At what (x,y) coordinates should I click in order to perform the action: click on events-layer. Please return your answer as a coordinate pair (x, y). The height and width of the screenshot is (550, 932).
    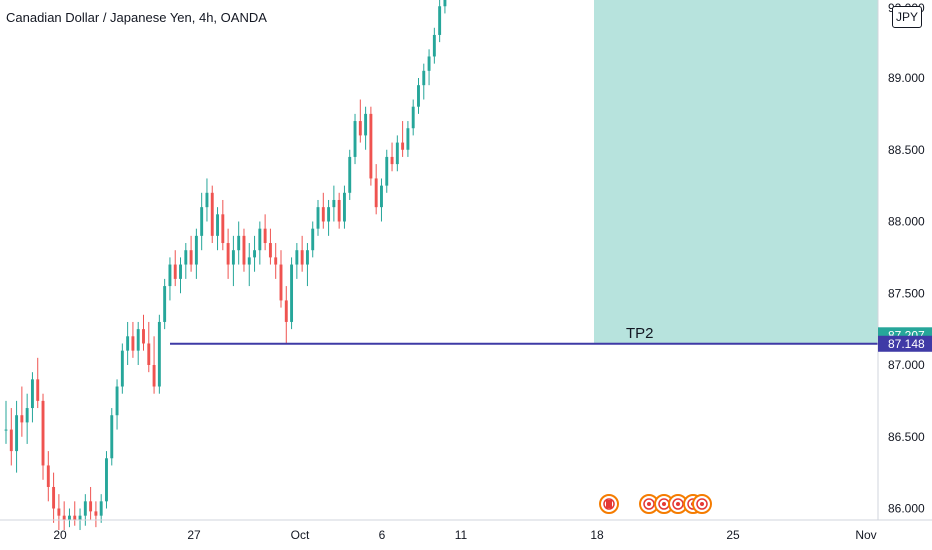
    Looking at the image, I should click on (655, 504).